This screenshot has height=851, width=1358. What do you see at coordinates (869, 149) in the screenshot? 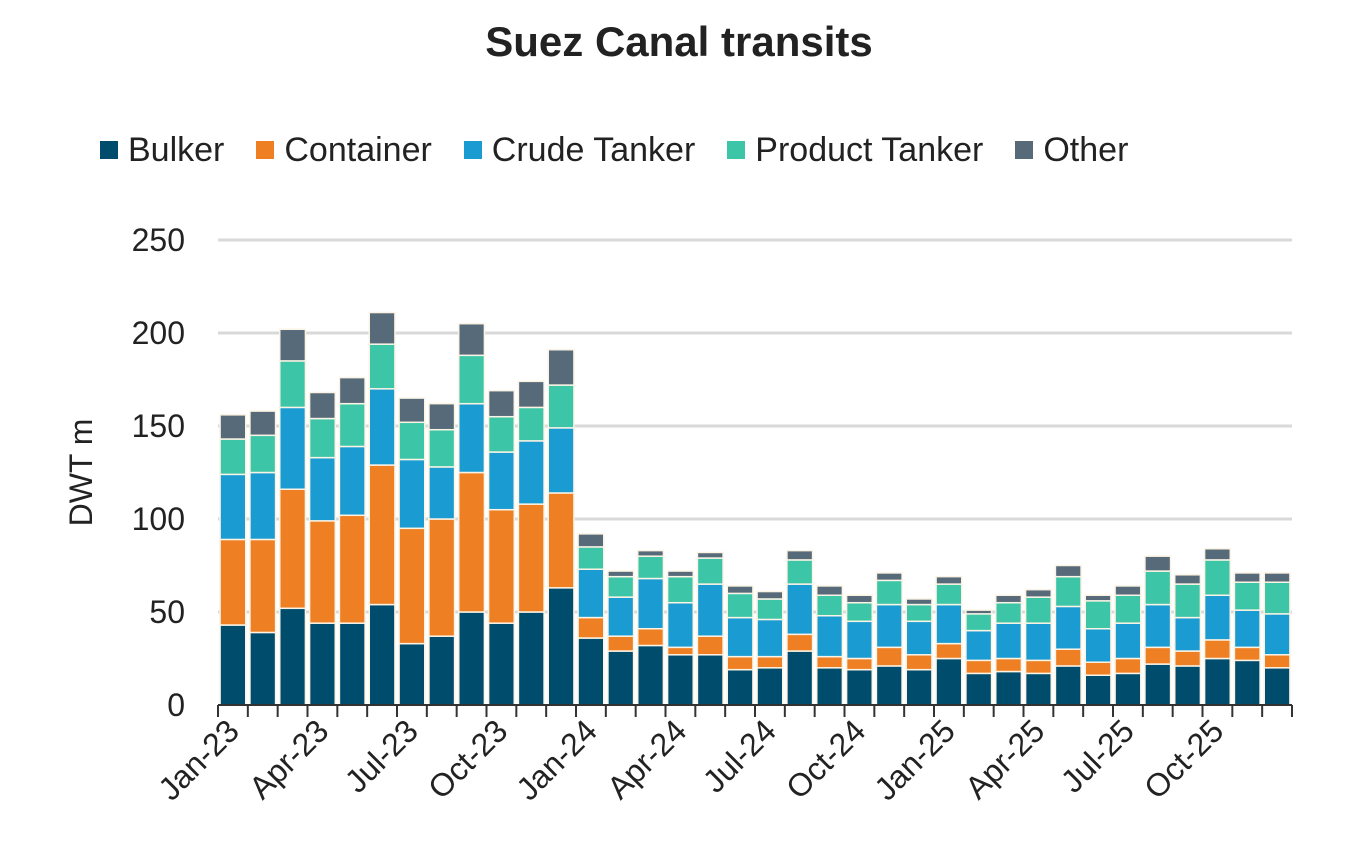
I see `legend-label: Product Tanker` at bounding box center [869, 149].